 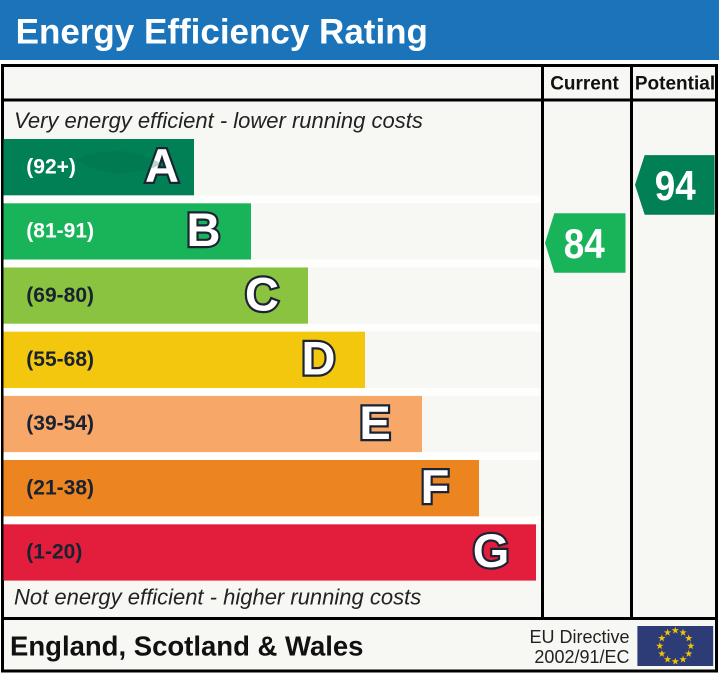 What do you see at coordinates (60, 295) in the screenshot?
I see `svg-text: (69-80)` at bounding box center [60, 295].